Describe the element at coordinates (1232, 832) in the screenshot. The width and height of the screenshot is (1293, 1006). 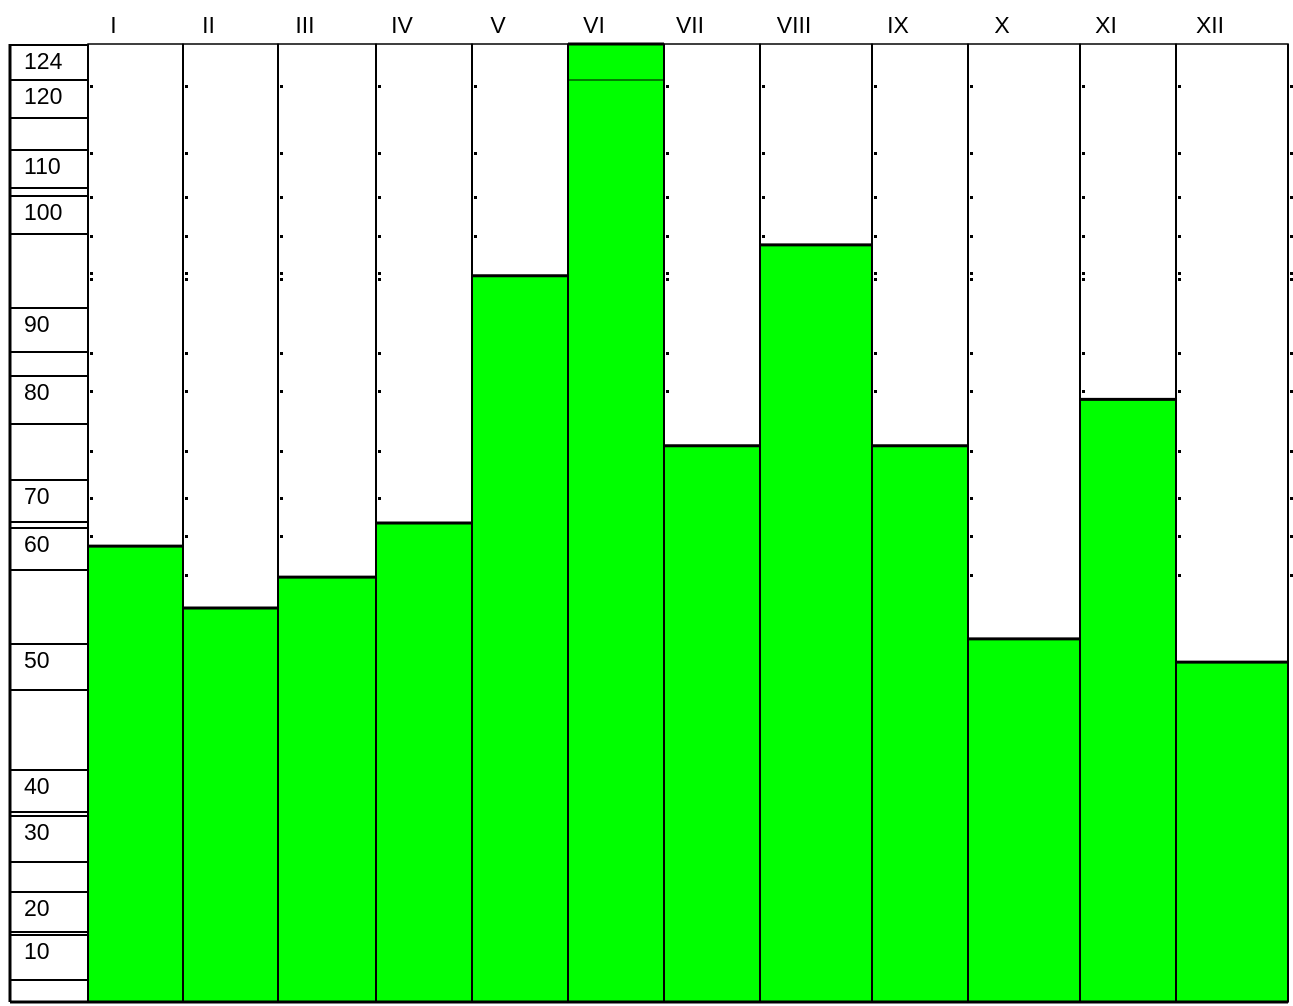
I see `bar-XII` at that location.